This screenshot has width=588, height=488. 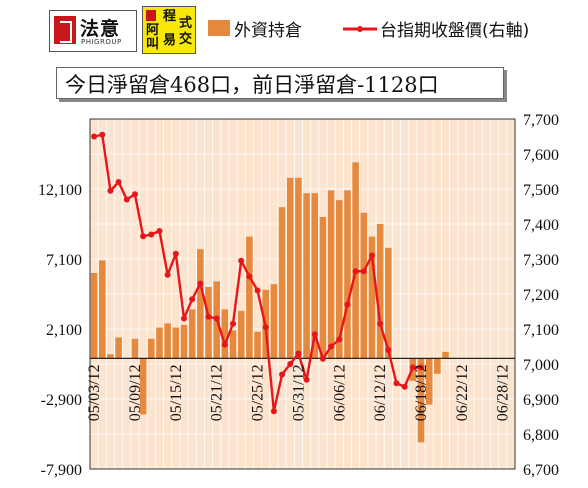 I want to click on y-right-tick-label: 7,700, so click(x=541, y=120).